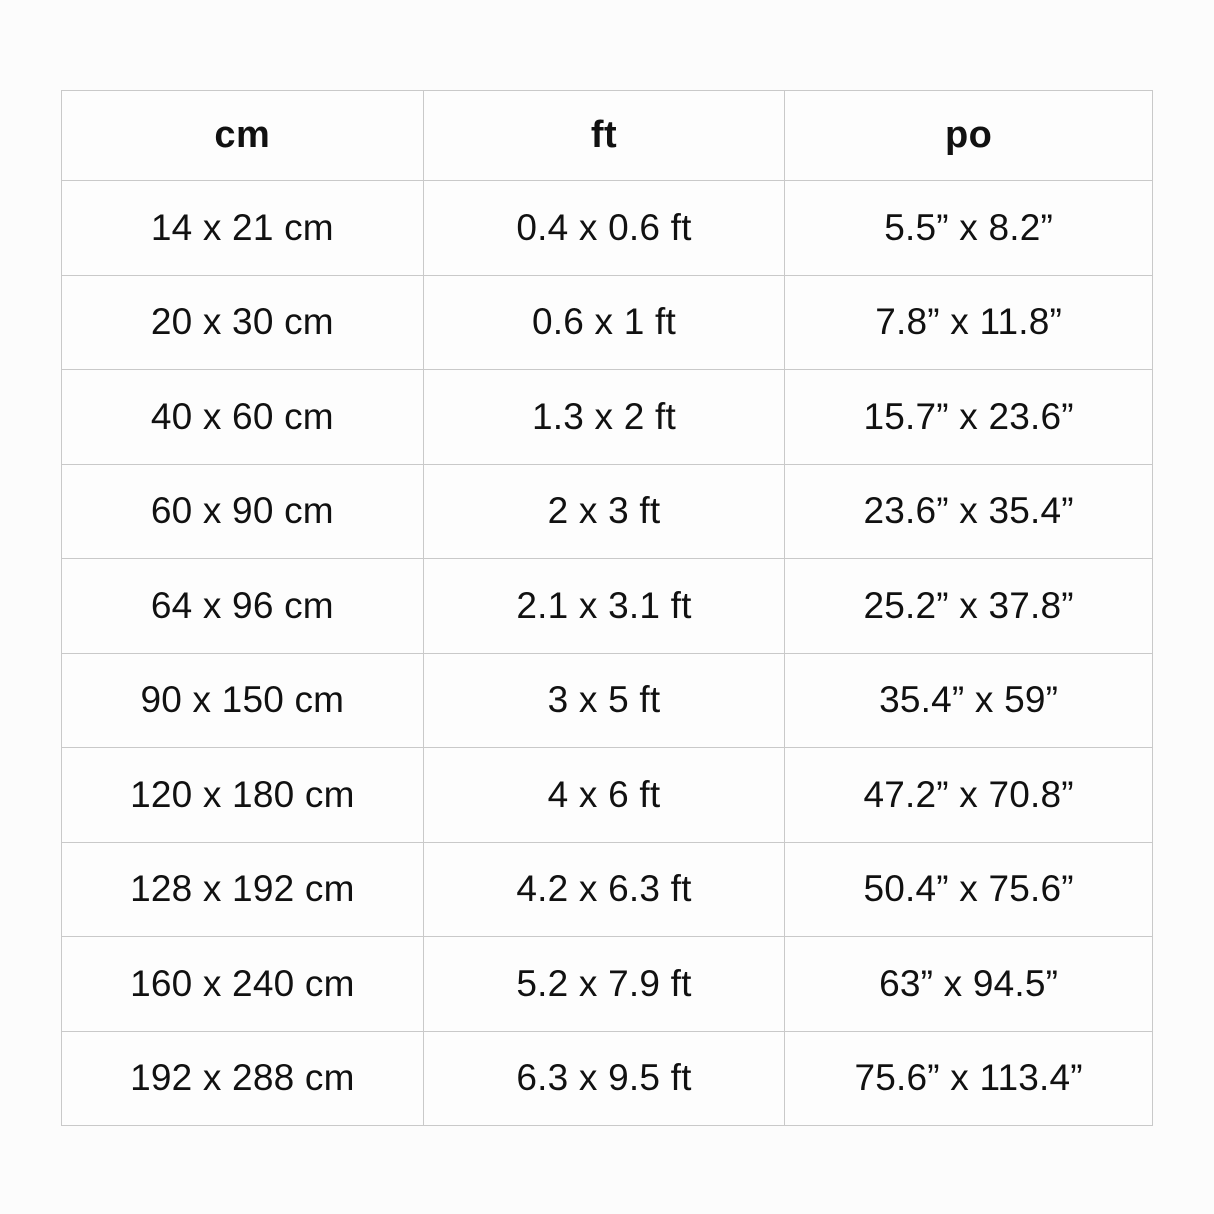 The height and width of the screenshot is (1214, 1214). What do you see at coordinates (242, 1078) in the screenshot?
I see `cell-cm: 192 x 288 cm` at bounding box center [242, 1078].